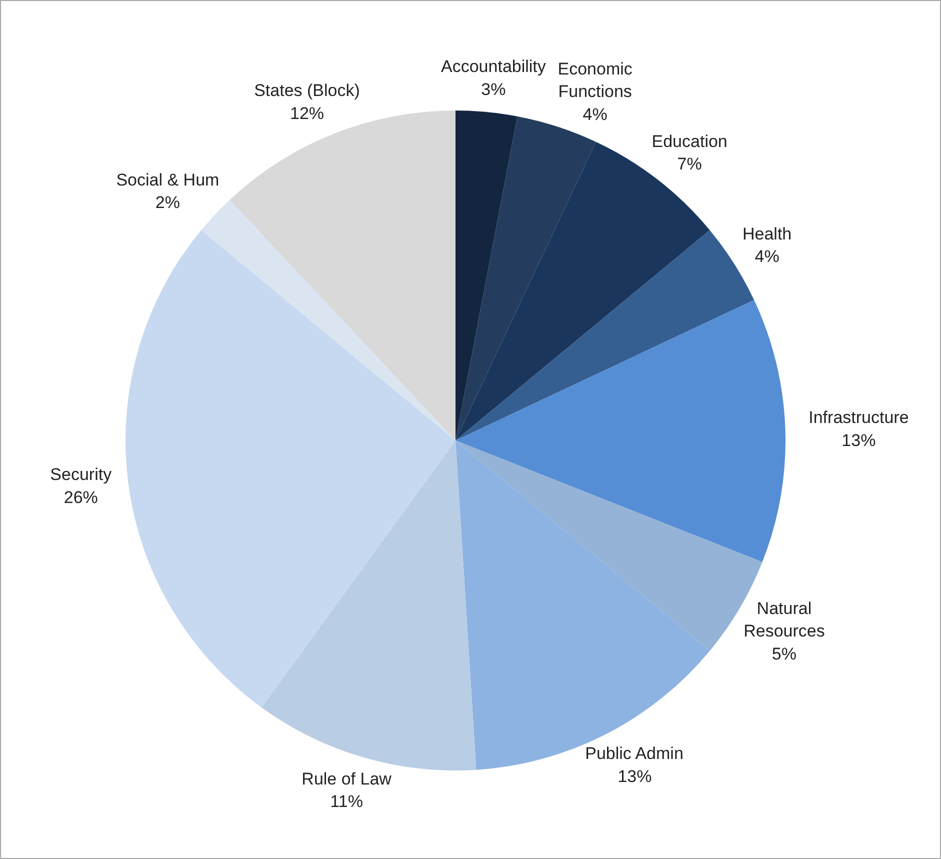  What do you see at coordinates (767, 234) in the screenshot?
I see `slice-label: Health` at bounding box center [767, 234].